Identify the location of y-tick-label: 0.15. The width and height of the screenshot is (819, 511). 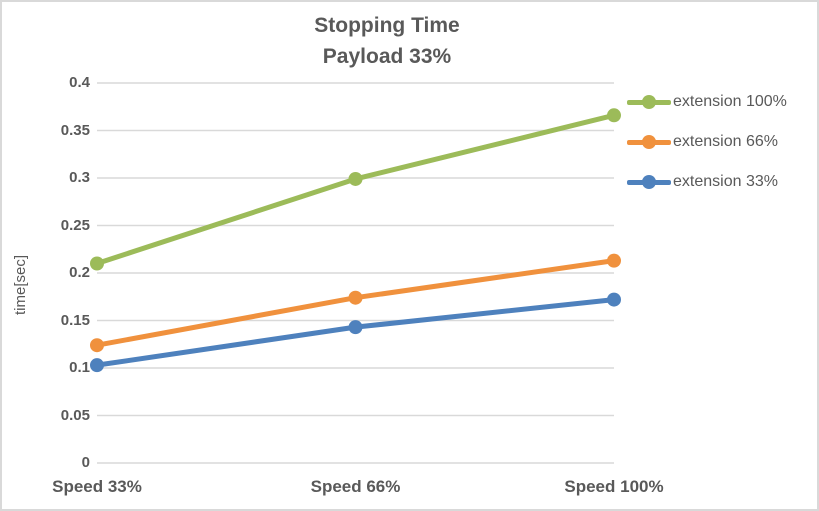
(75, 320).